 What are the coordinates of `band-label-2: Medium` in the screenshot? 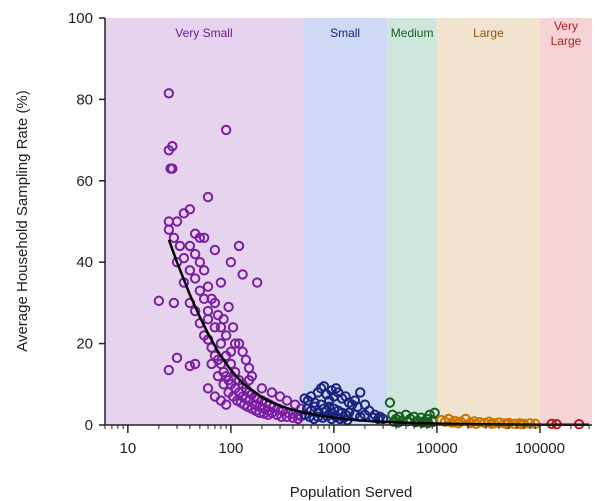 It's located at (412, 33).